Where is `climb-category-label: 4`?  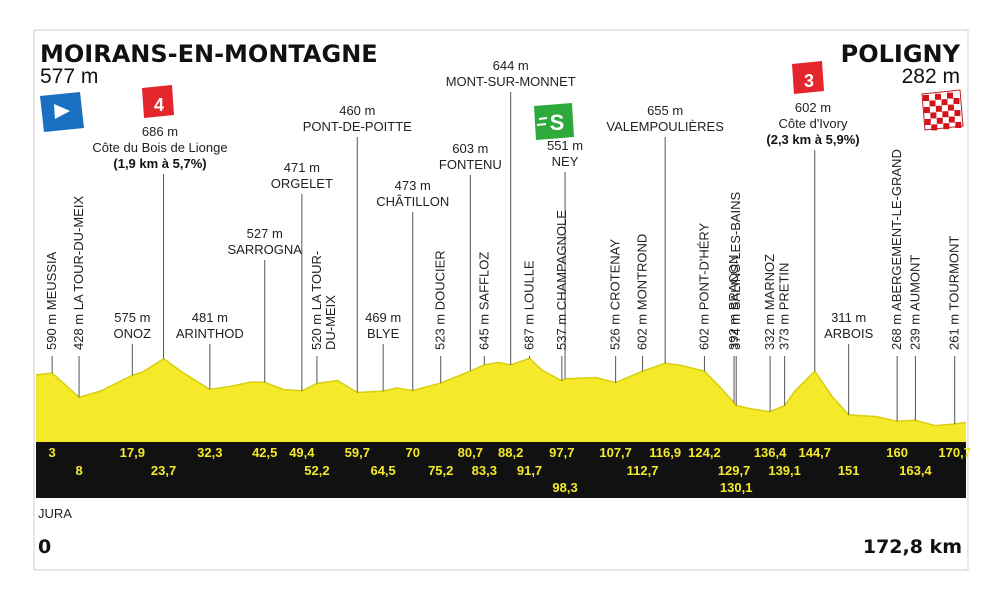 climb-category-label: 4 is located at coordinates (159, 105).